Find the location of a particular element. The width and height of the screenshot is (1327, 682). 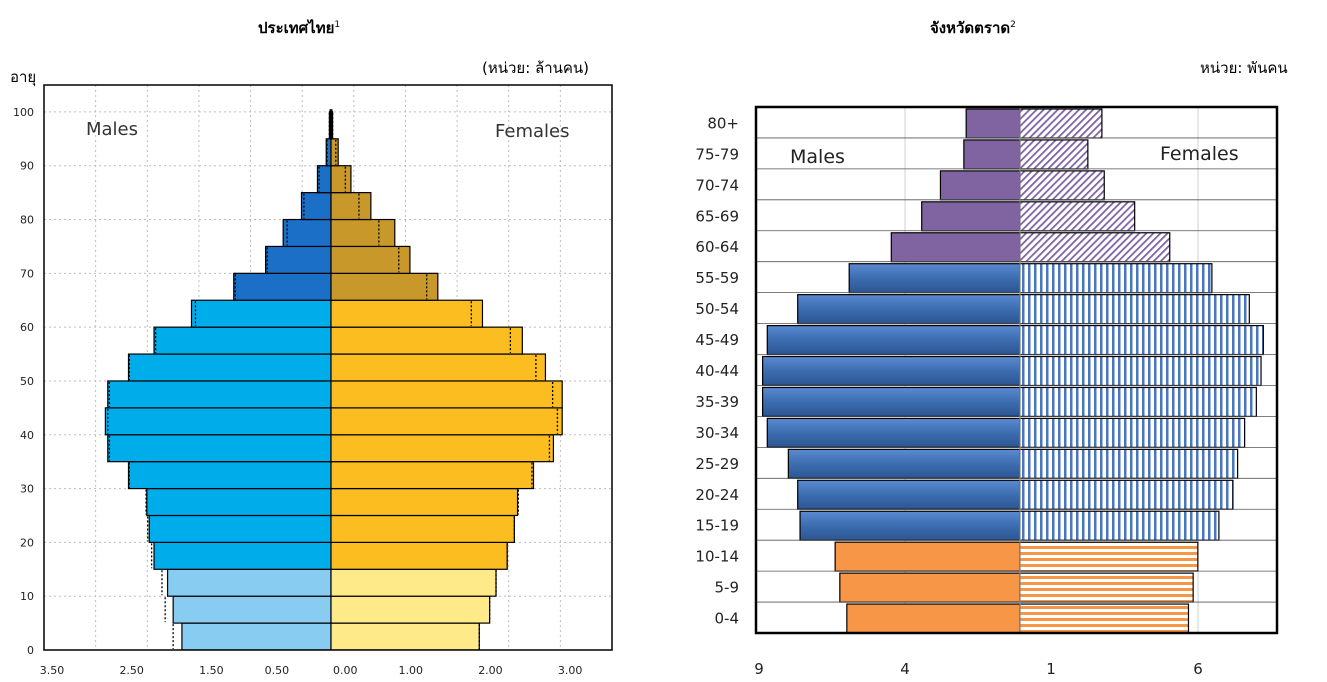

x-tick-label: 0.00 is located at coordinates (345, 670).